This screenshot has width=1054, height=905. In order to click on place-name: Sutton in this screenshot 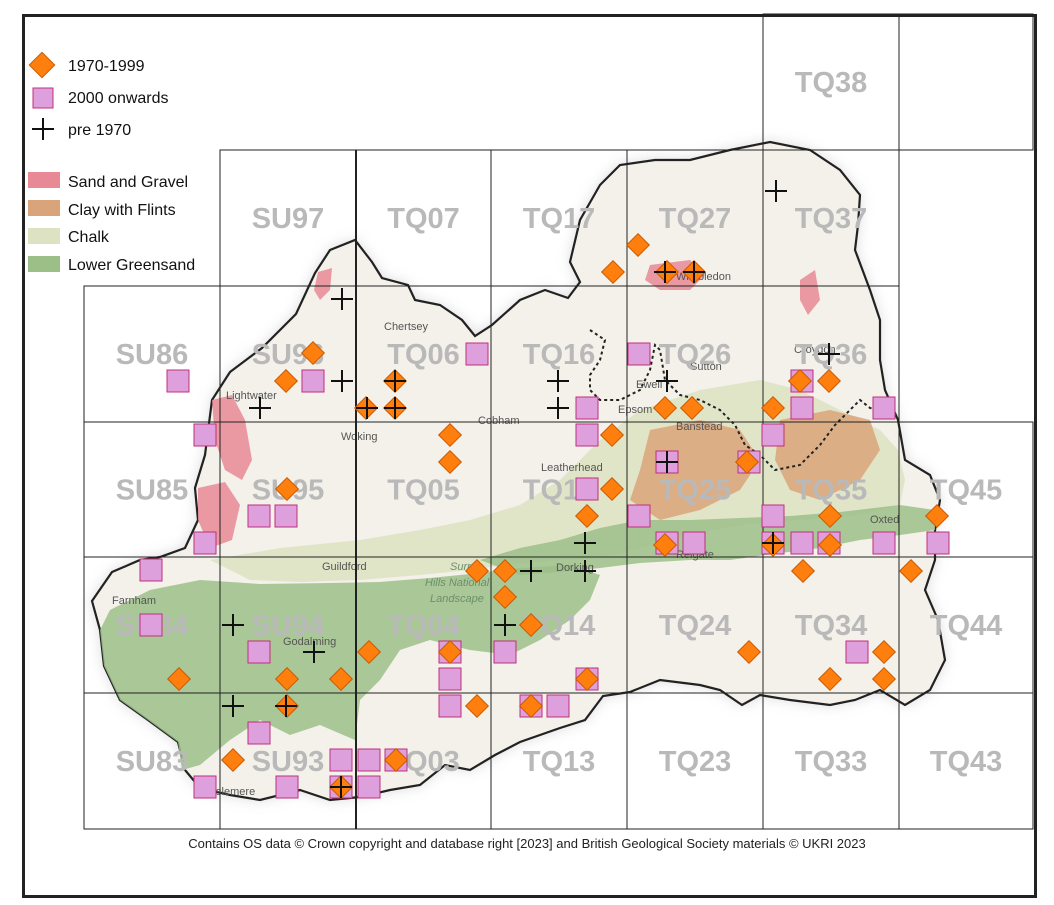, I will do `click(706, 367)`.